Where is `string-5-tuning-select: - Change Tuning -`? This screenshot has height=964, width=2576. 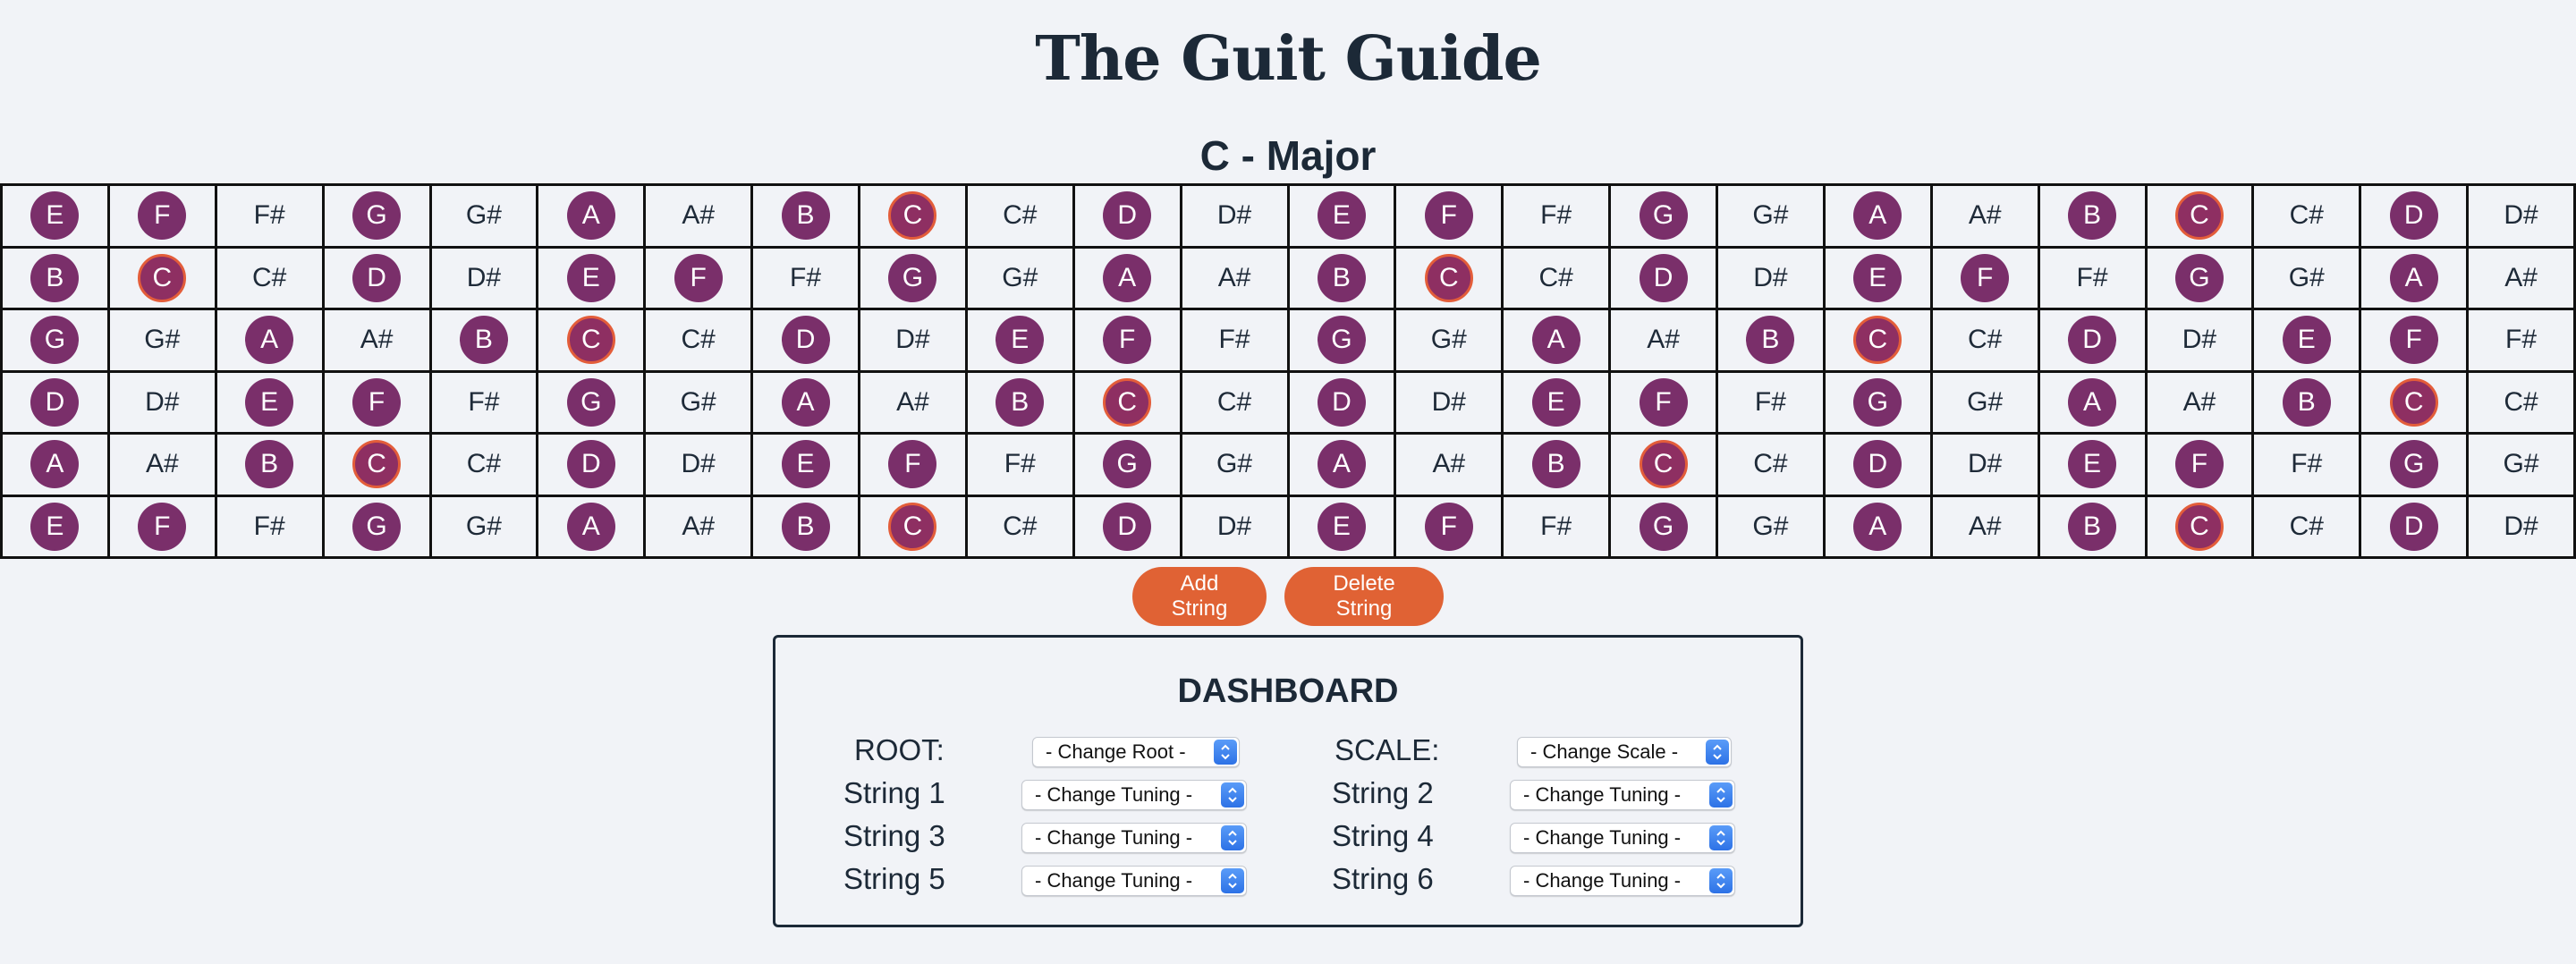 string-5-tuning-select: - Change Tuning - is located at coordinates (1134, 881).